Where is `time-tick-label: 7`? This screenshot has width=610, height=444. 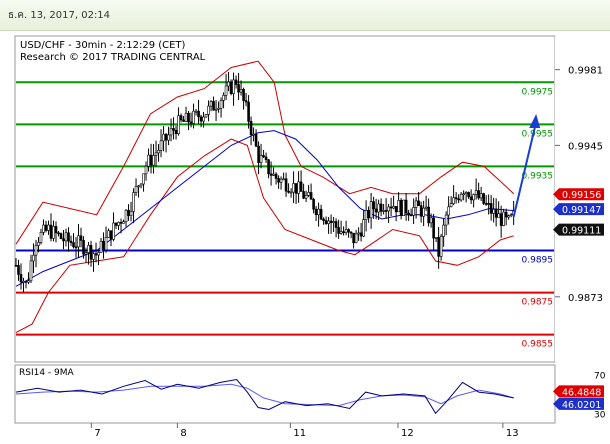 time-tick-label: 7 is located at coordinates (97, 433).